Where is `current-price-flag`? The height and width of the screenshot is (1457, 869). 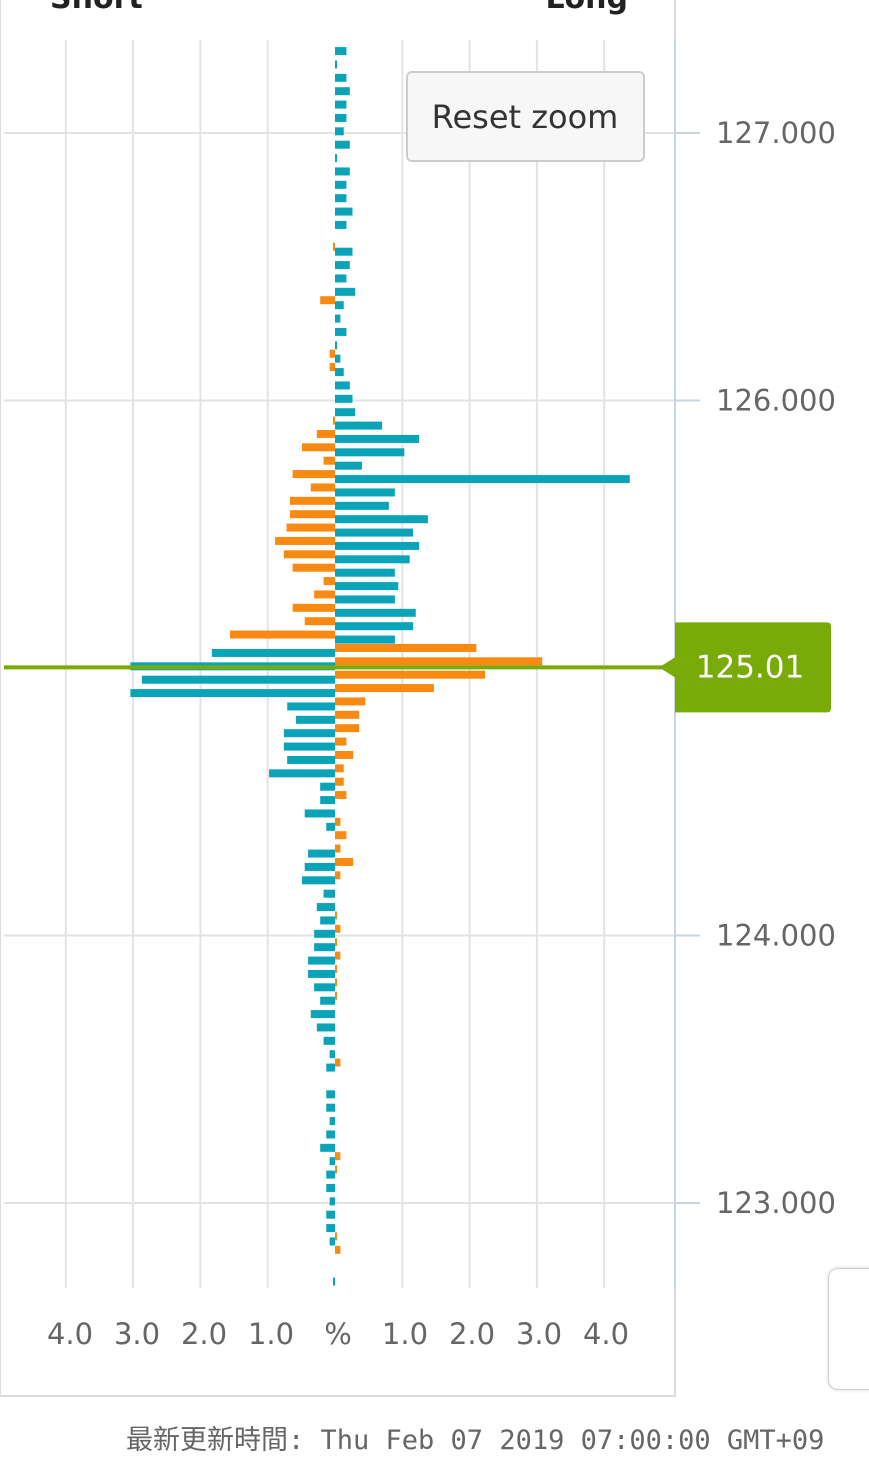
current-price-flag is located at coordinates (745, 667).